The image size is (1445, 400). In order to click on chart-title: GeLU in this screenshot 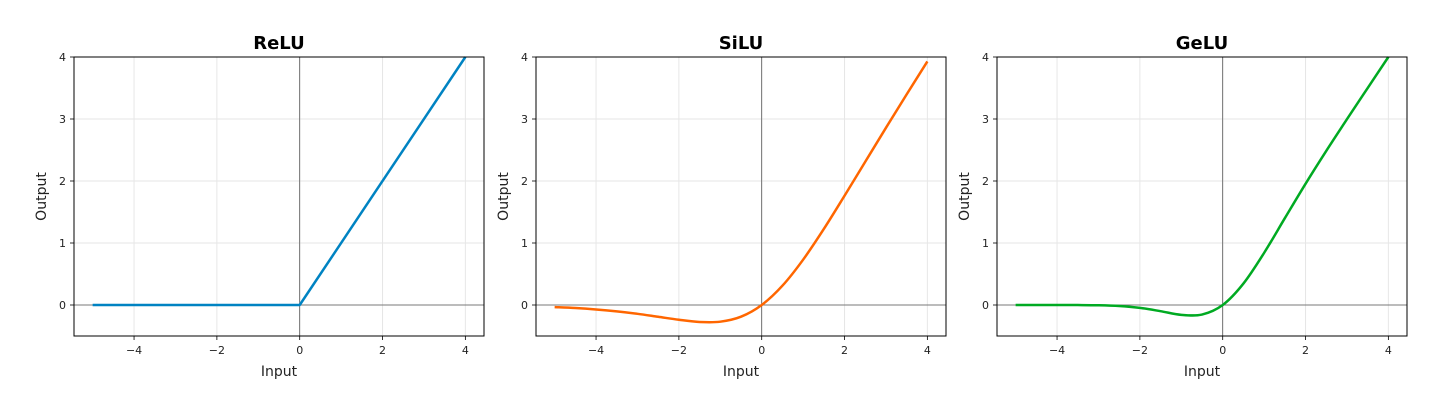, I will do `click(1202, 43)`.